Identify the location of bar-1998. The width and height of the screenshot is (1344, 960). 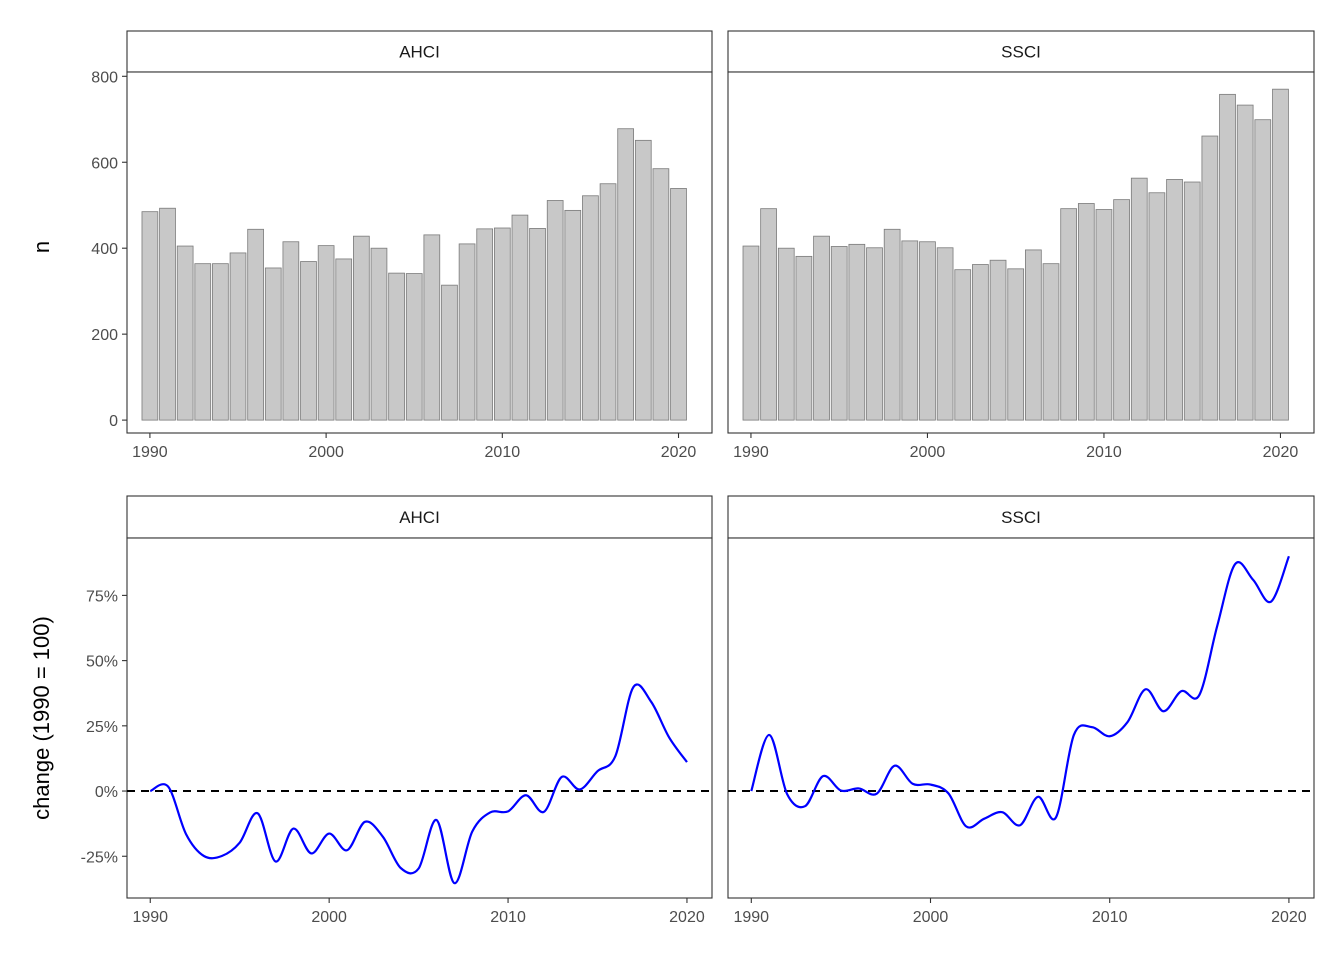
(291, 331).